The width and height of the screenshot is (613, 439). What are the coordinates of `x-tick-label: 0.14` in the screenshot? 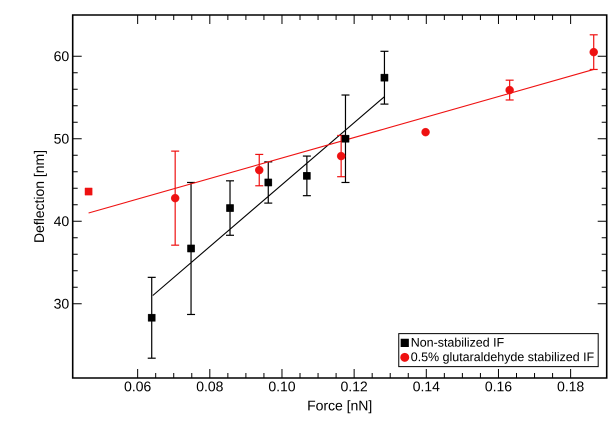 It's located at (426, 387).